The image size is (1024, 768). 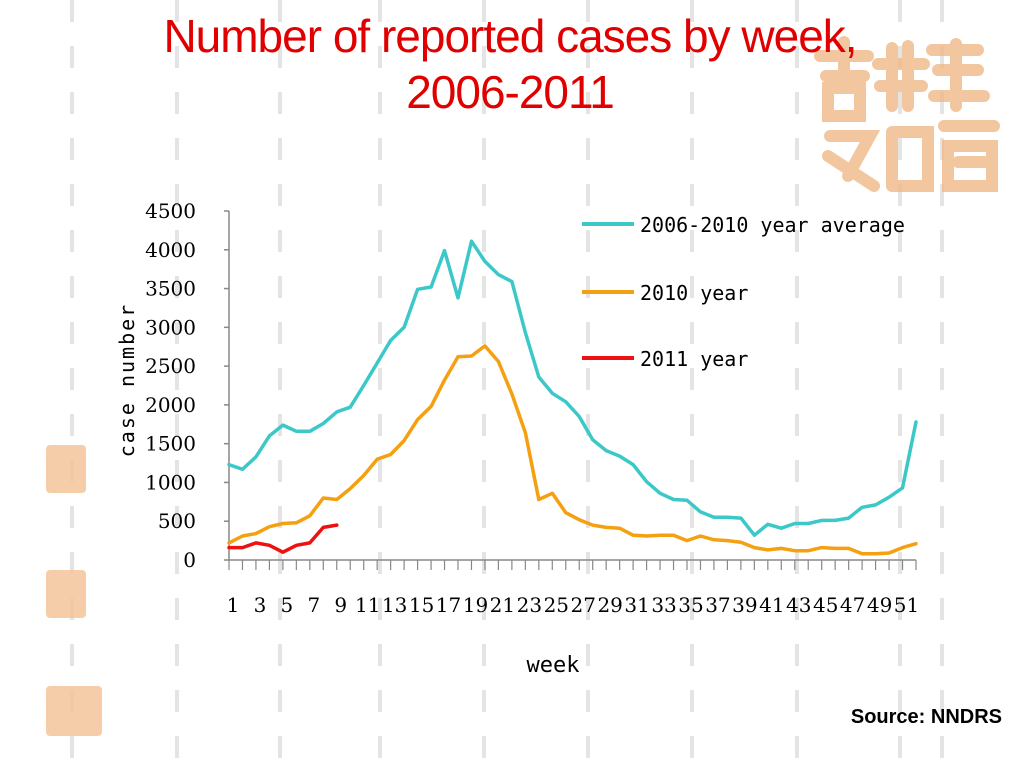 What do you see at coordinates (529, 605) in the screenshot?
I see `x-tick-label: 23` at bounding box center [529, 605].